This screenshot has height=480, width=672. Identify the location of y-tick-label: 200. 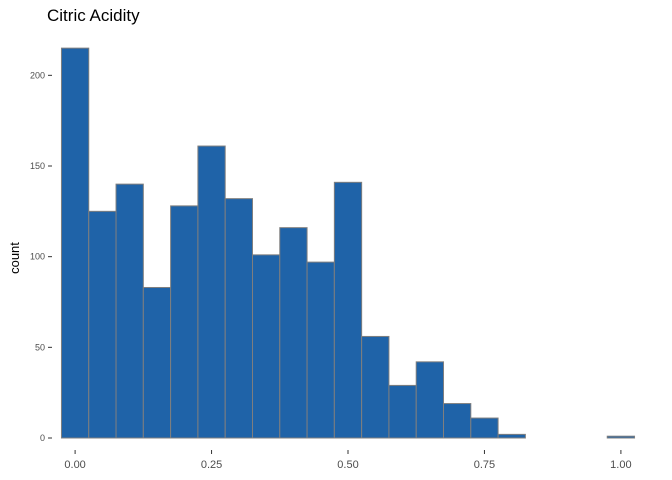
(37, 75).